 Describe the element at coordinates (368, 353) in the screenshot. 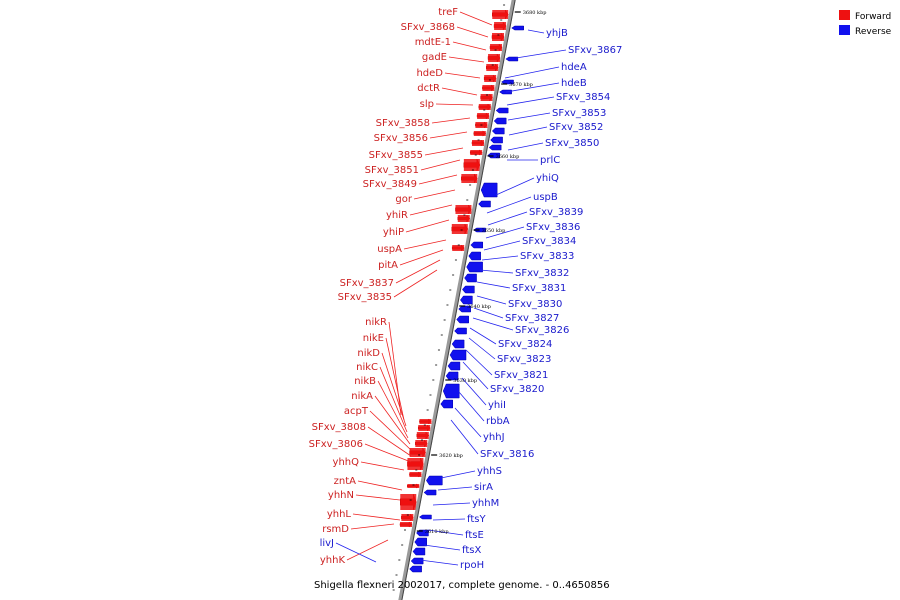

I see `forward-gene-label: nikD` at that location.